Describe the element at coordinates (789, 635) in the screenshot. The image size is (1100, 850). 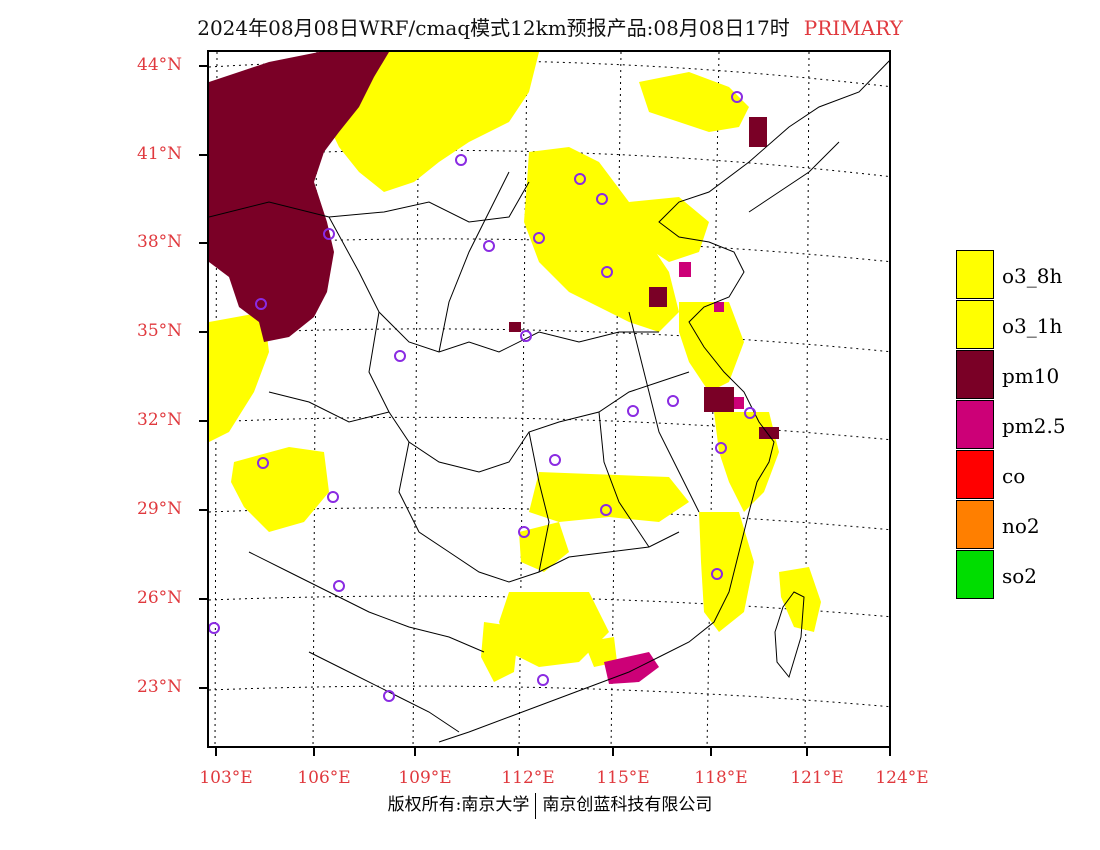
I see `taiwan-outline` at that location.